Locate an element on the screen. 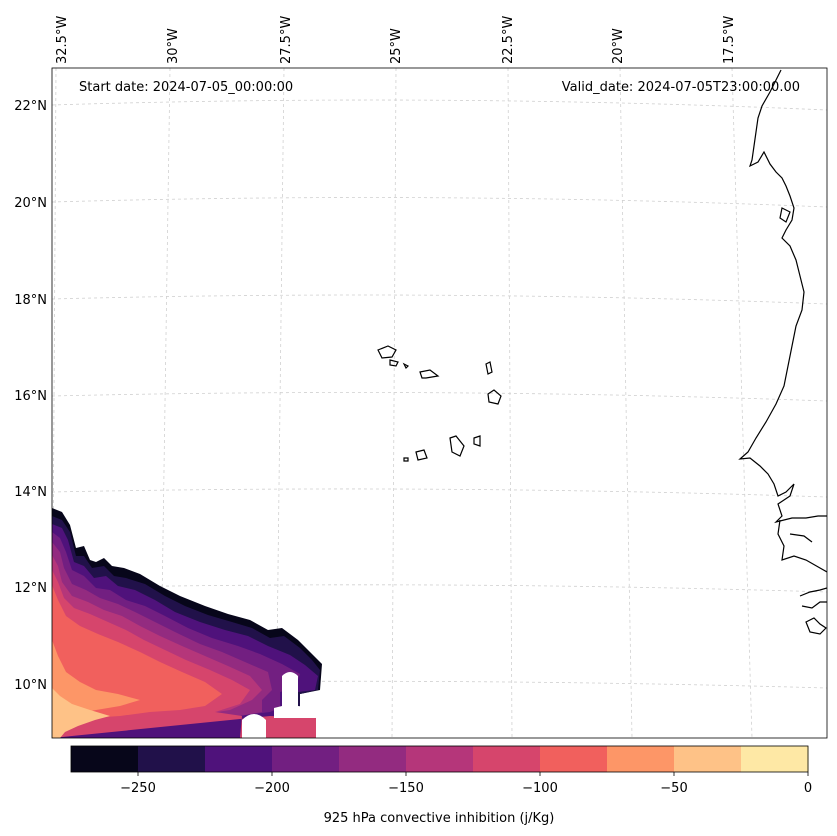 This screenshot has width=837, height=836. colorbar-tick-250: −250 is located at coordinates (138, 788).